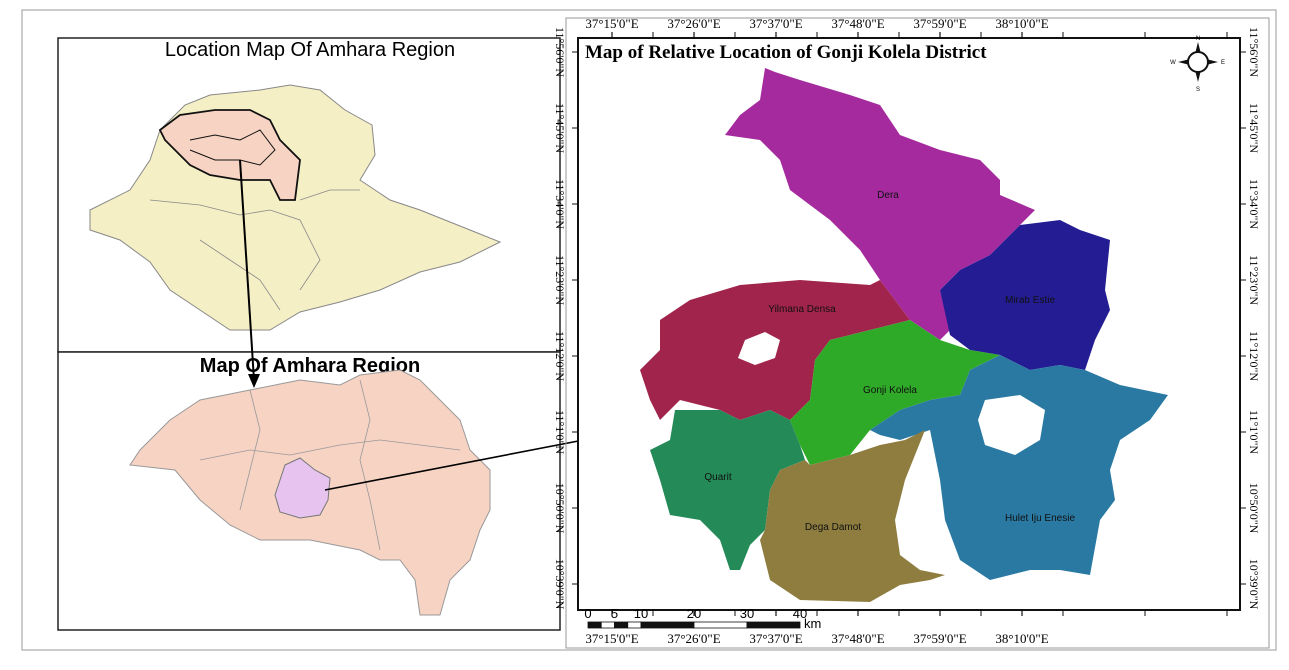 This screenshot has height=670, width=1289. I want to click on scale-tick-label: 30, so click(747, 613).